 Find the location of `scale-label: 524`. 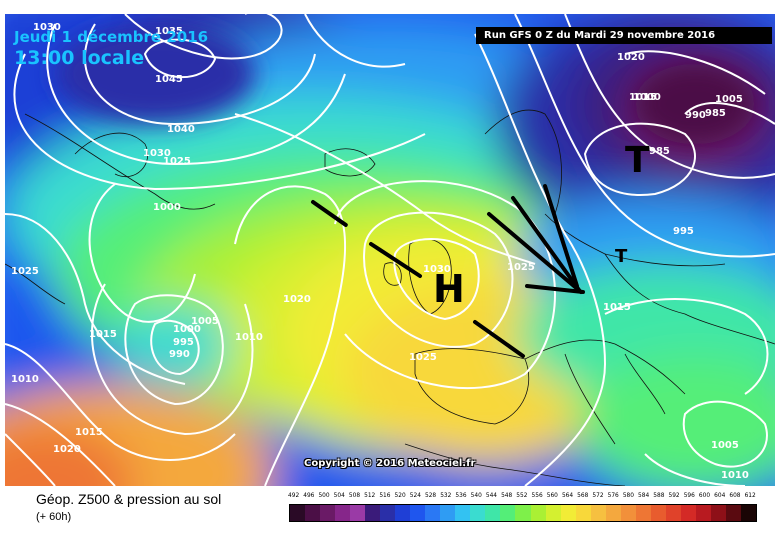

scale-label: 524 is located at coordinates (415, 495).